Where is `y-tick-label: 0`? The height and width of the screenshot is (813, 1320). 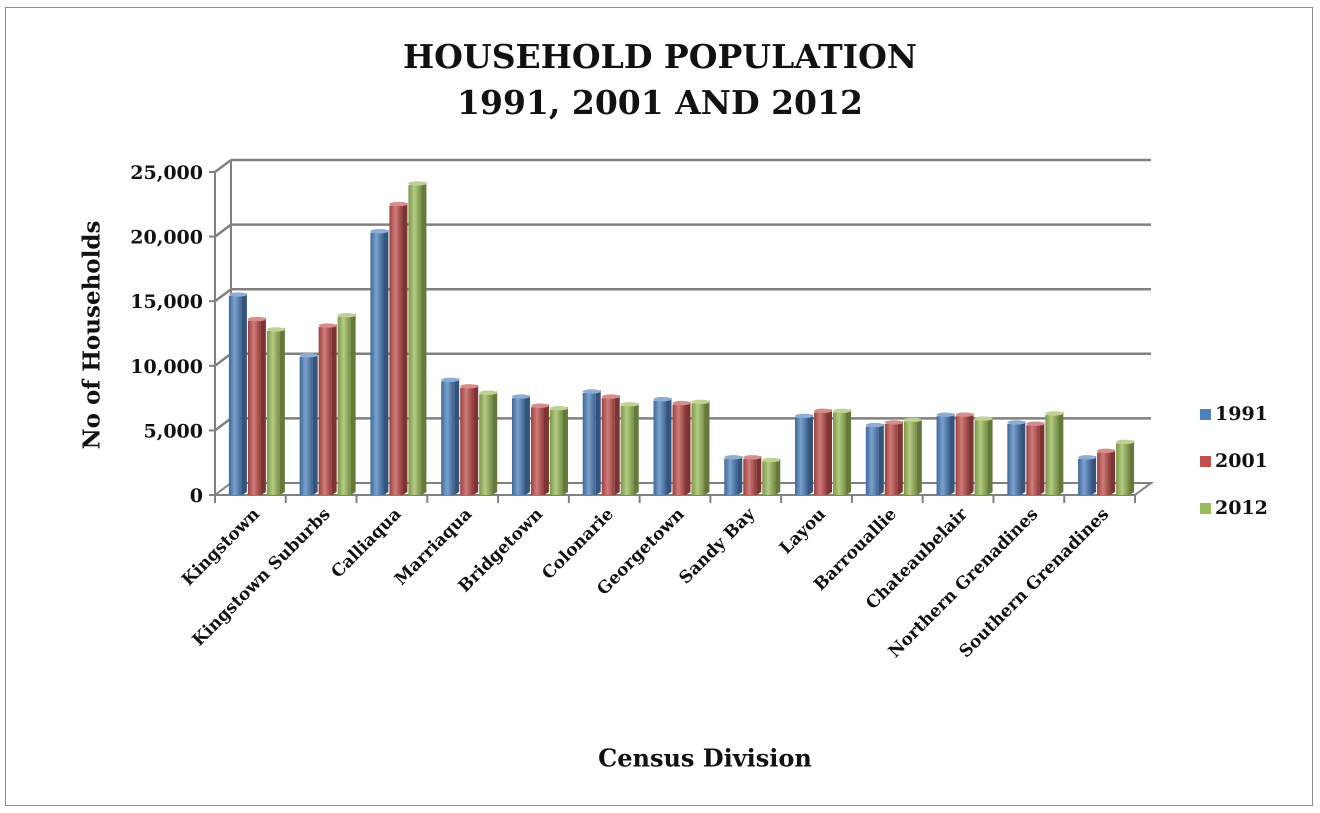 y-tick-label: 0 is located at coordinates (196, 496).